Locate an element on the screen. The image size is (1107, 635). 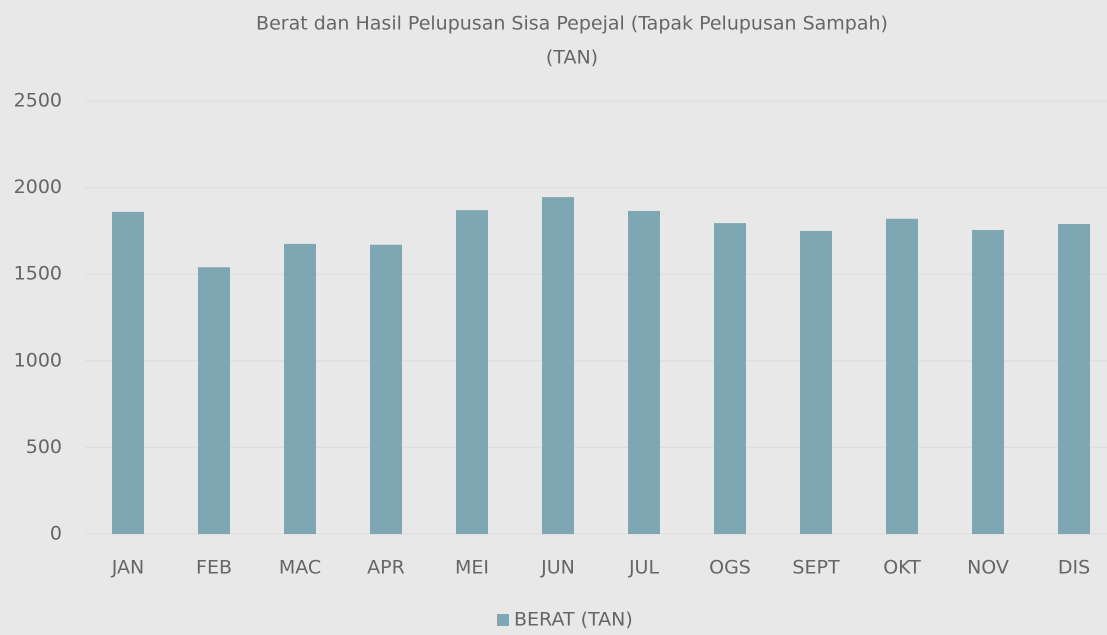
legend-label: BERAT (TAN) is located at coordinates (573, 620).